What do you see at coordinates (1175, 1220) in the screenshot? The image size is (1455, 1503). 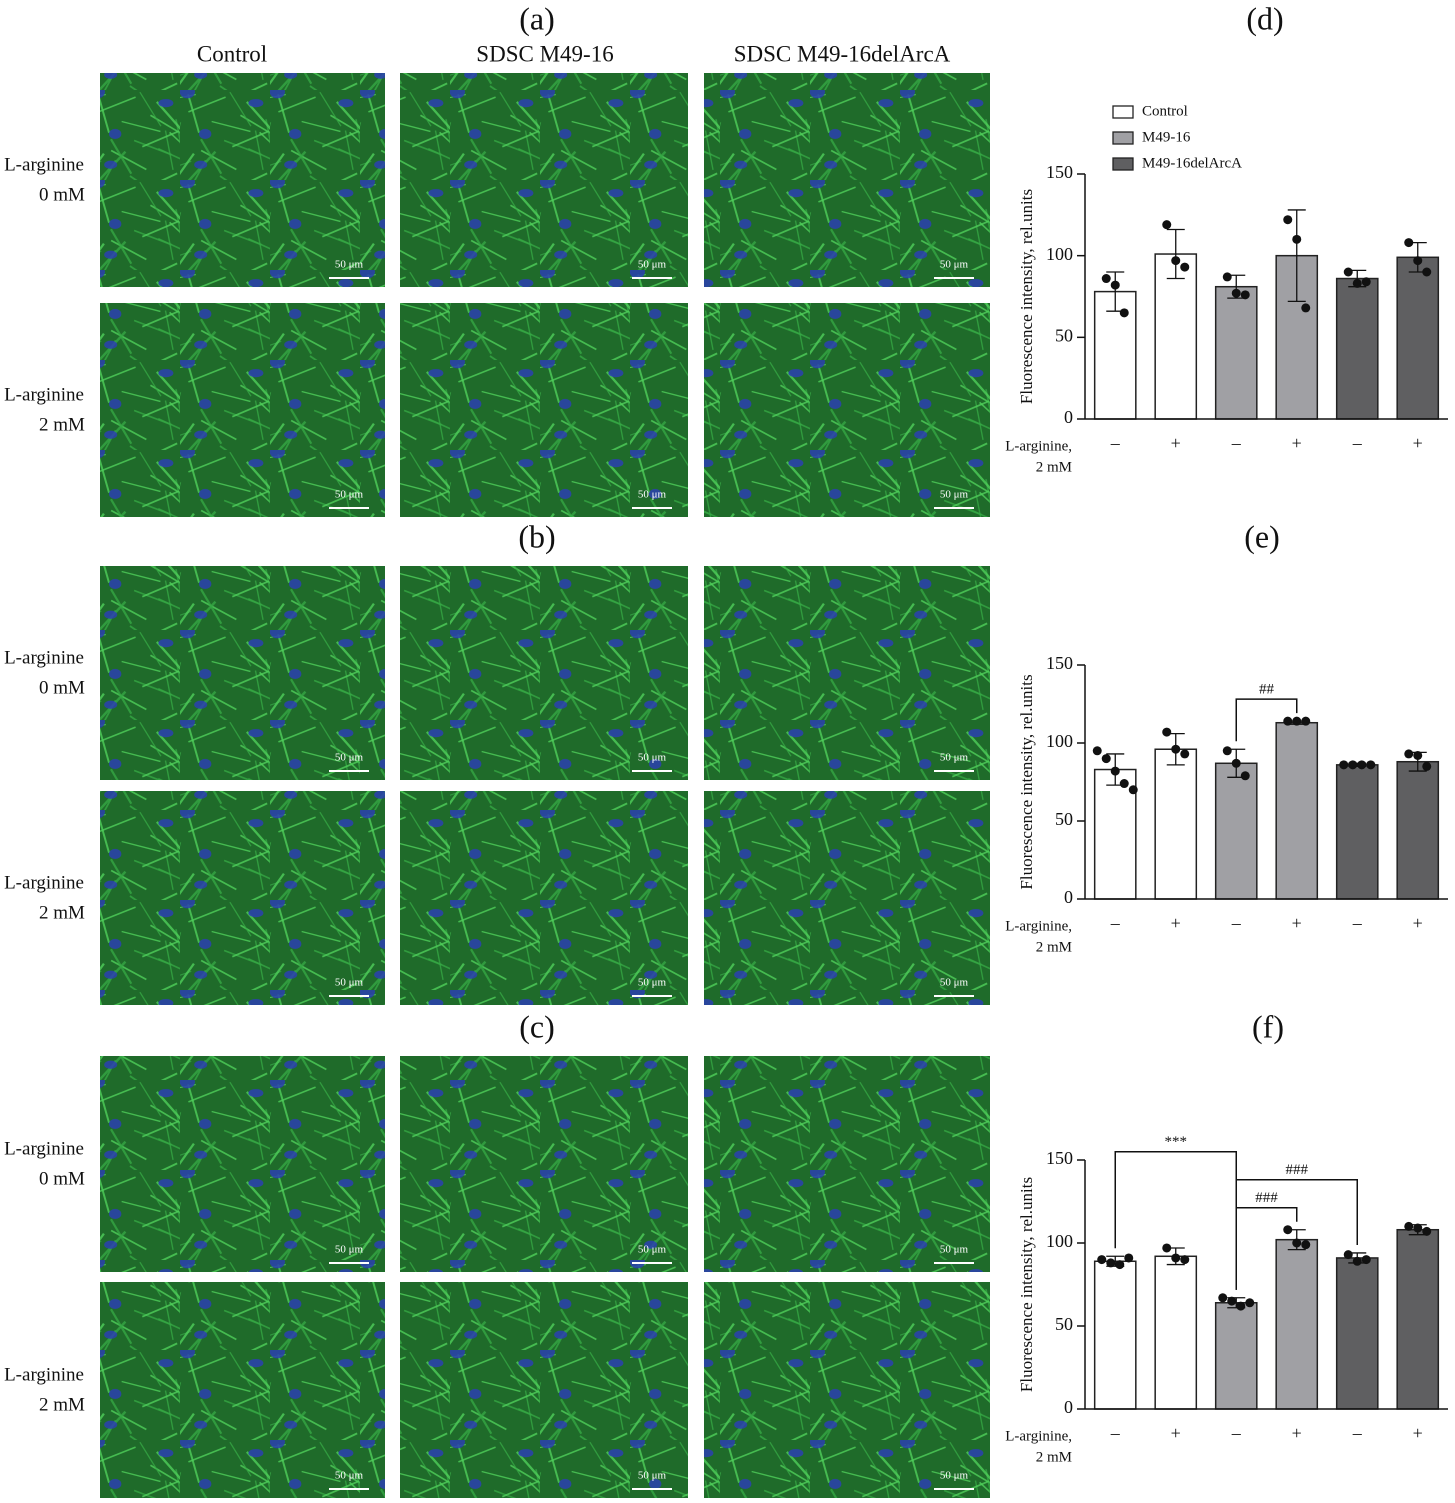 I see `significance-bracket` at bounding box center [1175, 1220].